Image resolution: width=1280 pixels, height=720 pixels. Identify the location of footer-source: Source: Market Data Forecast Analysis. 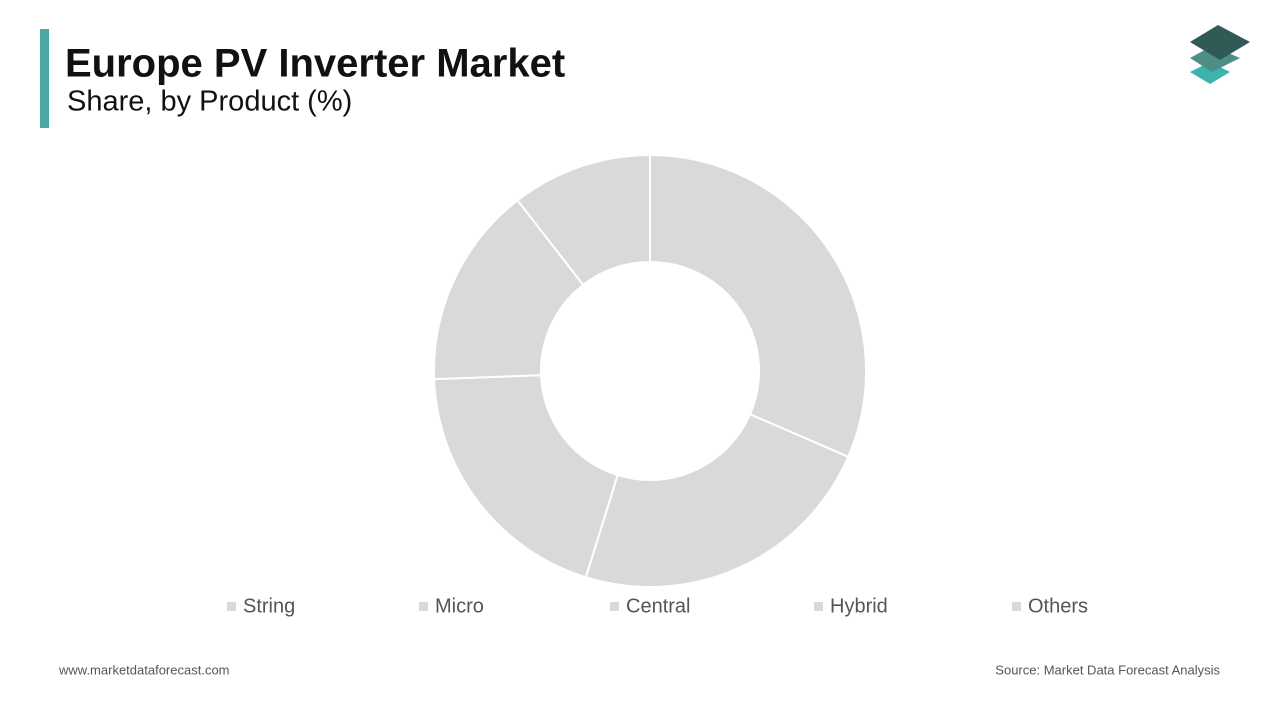
(1107, 669).